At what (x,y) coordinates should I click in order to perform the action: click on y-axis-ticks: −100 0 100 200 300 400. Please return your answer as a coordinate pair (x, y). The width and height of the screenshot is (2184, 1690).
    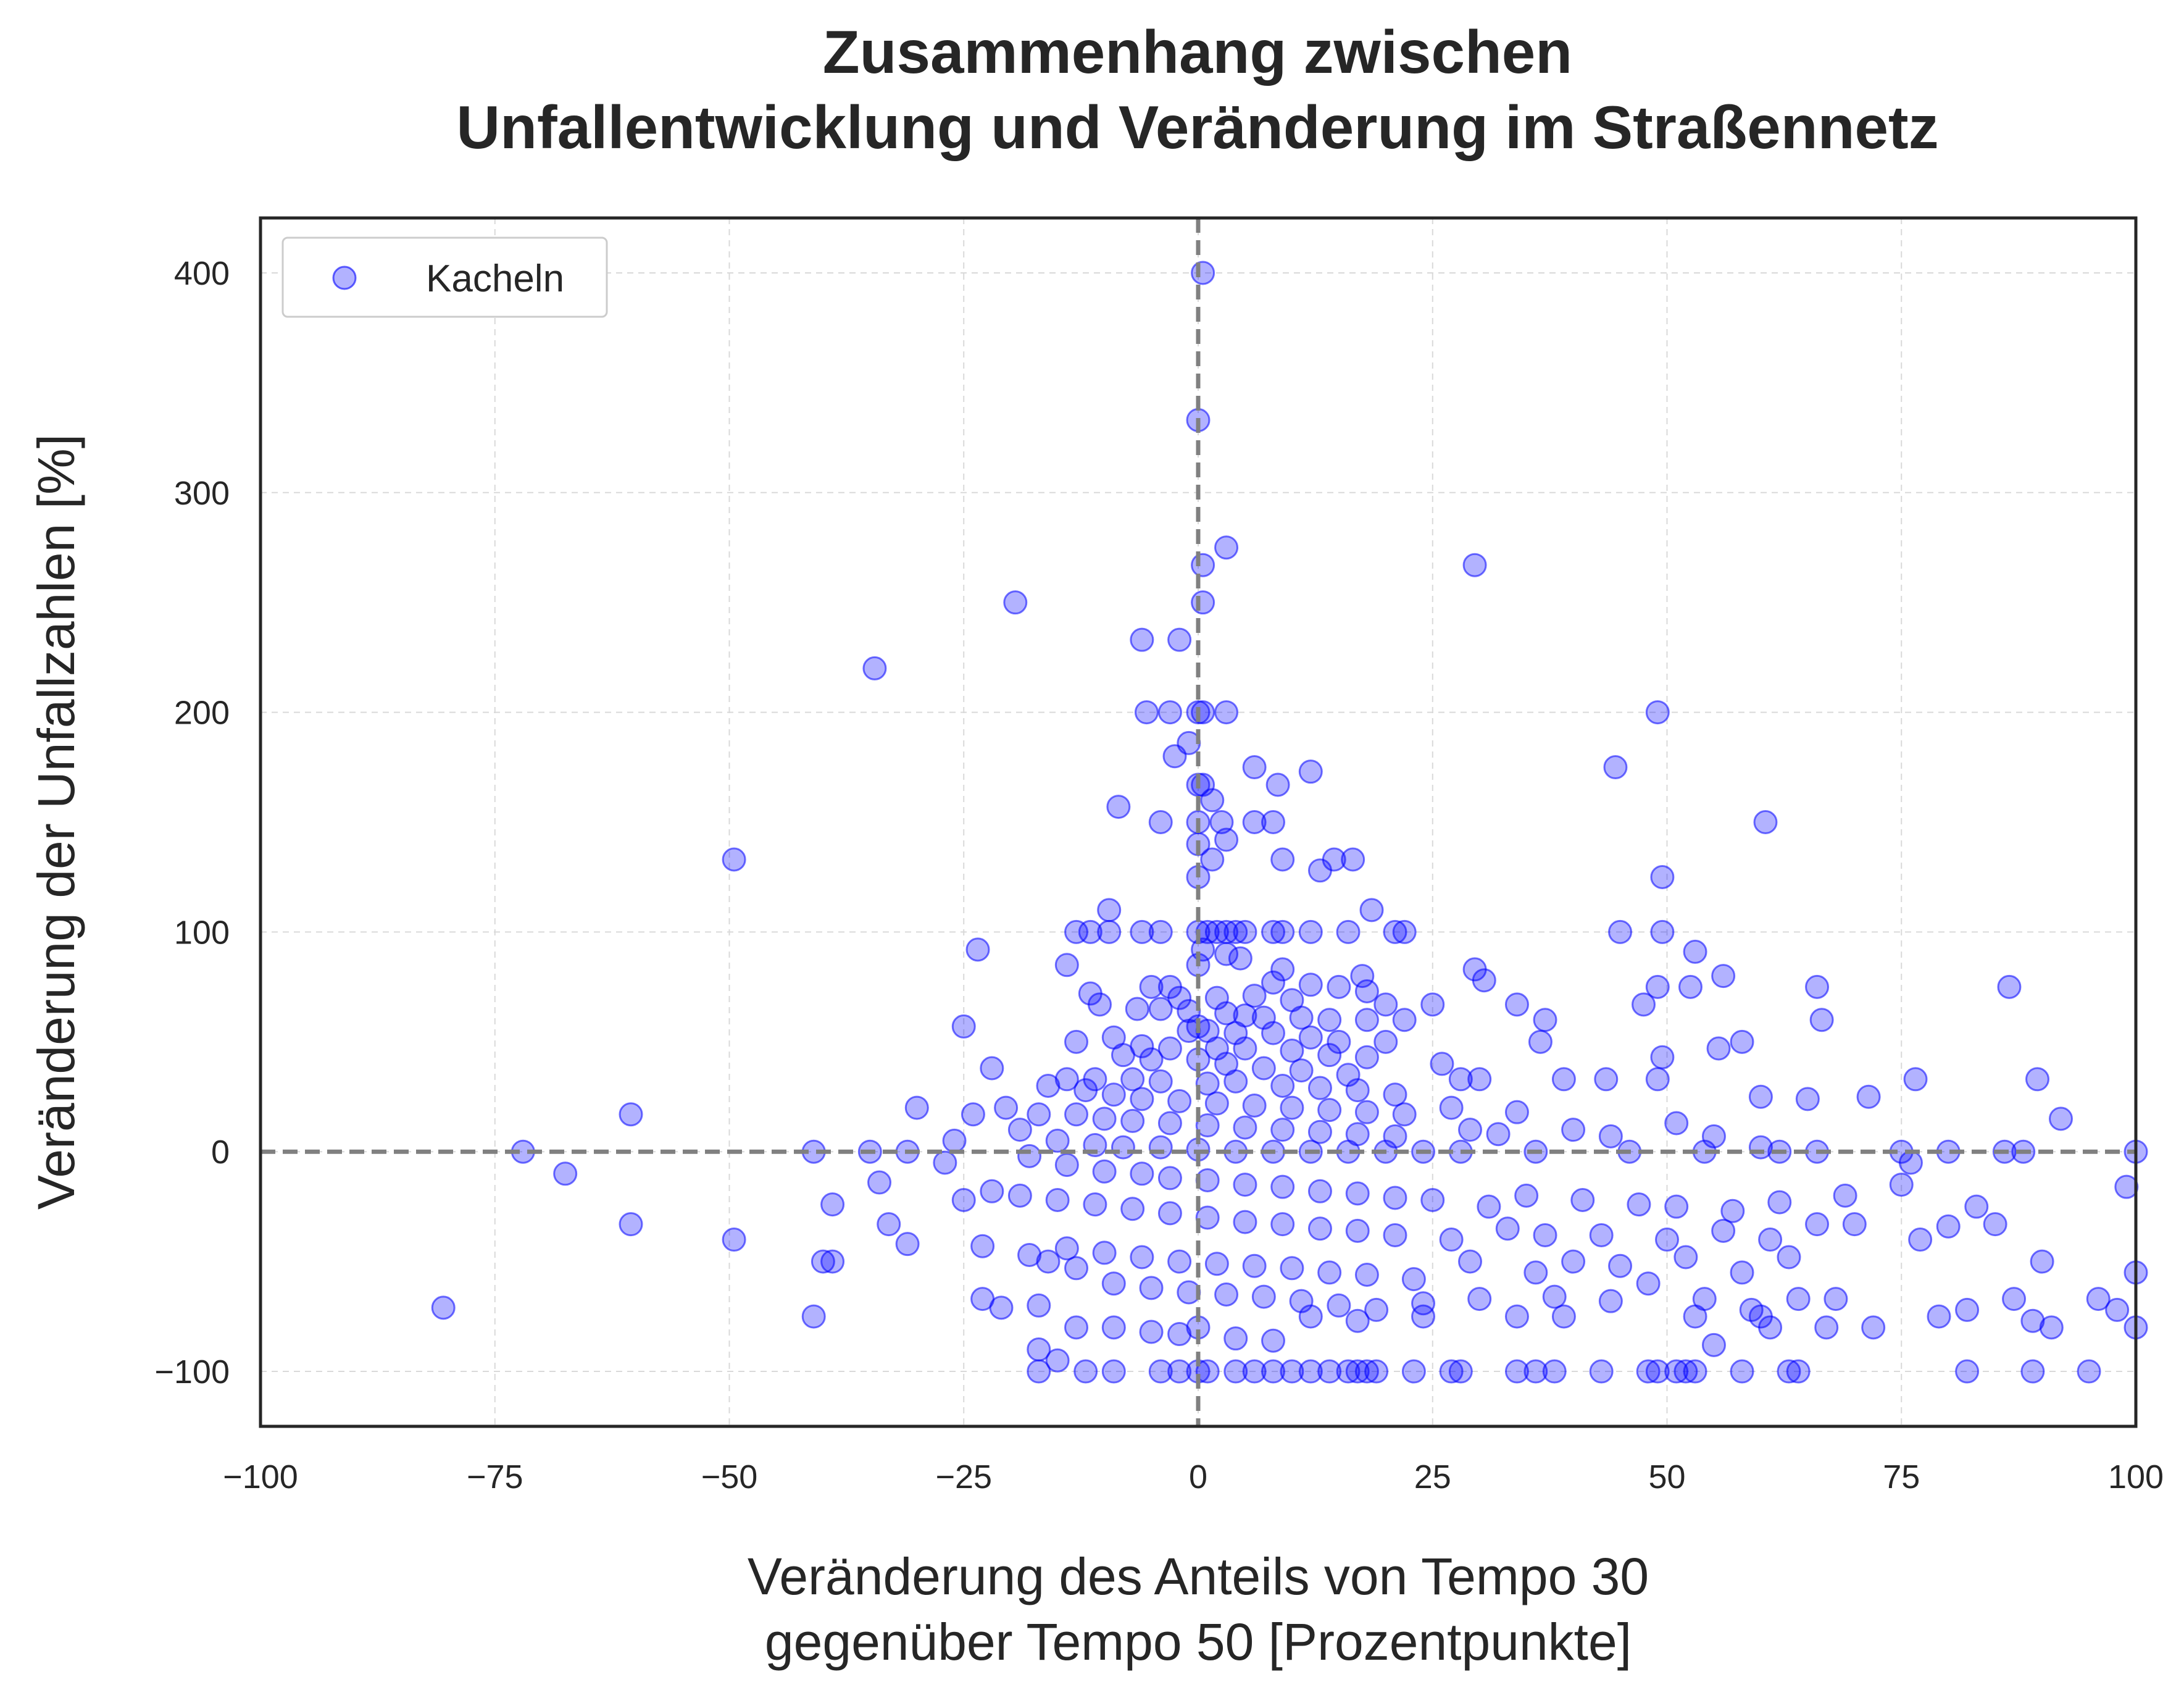
    Looking at the image, I should click on (192, 823).